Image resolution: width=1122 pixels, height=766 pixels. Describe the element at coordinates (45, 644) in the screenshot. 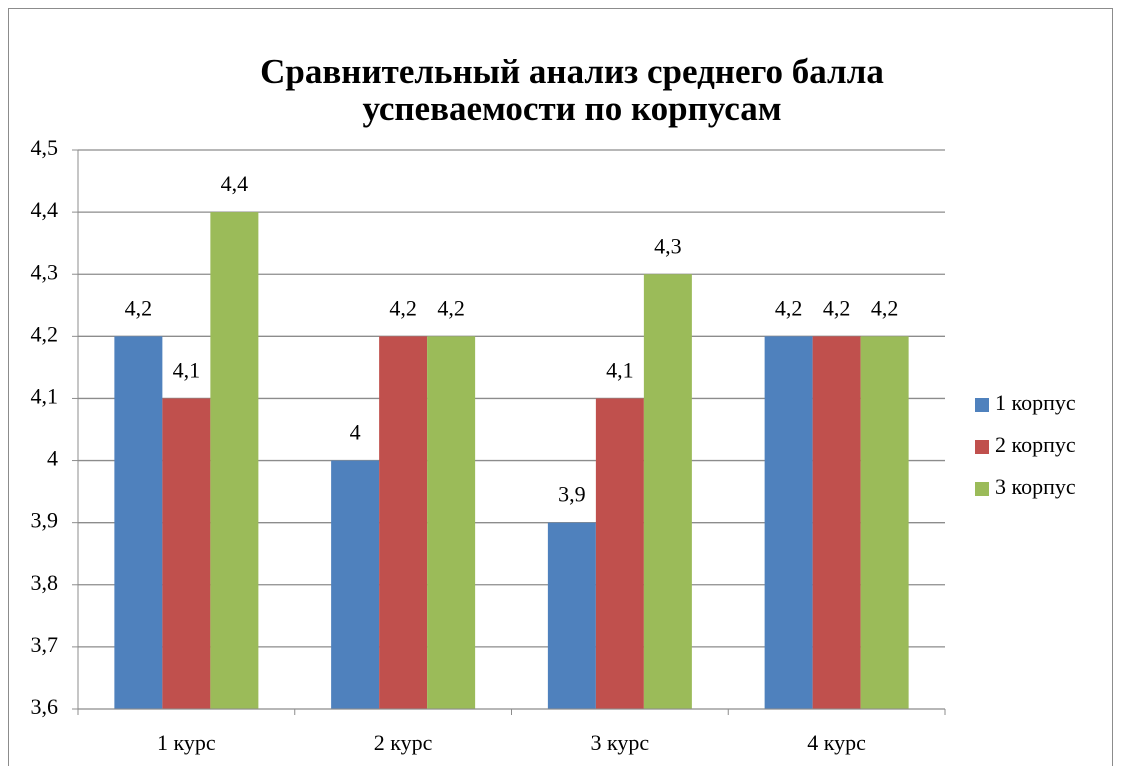

I see `y-tick-label: 3,7` at that location.